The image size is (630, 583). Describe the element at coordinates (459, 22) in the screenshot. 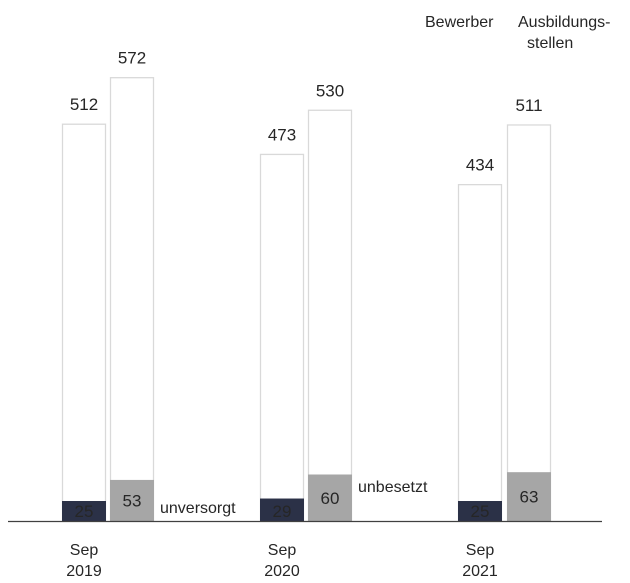

I see `legend-bewerber: Bewerber` at that location.